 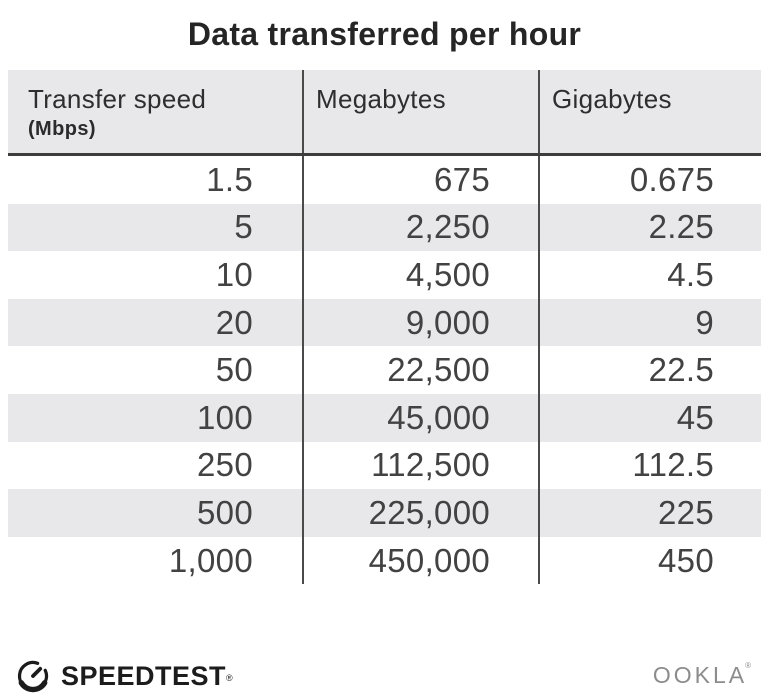 I want to click on table-row: 10 4,500 4.5, so click(x=384, y=275).